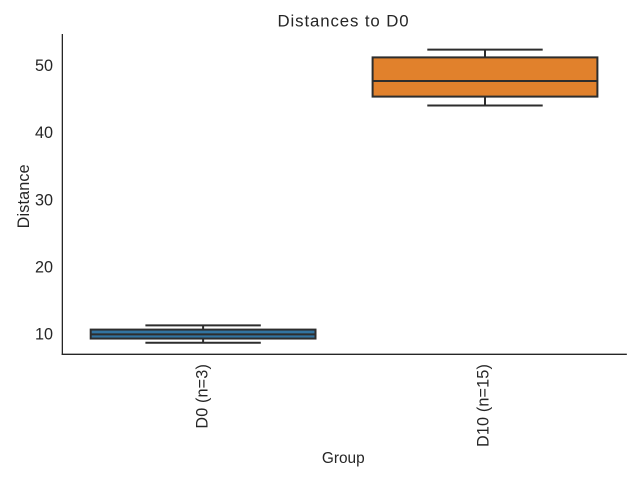 This screenshot has height=480, width=640. What do you see at coordinates (44, 335) in the screenshot?
I see `svg-text: 10` at bounding box center [44, 335].